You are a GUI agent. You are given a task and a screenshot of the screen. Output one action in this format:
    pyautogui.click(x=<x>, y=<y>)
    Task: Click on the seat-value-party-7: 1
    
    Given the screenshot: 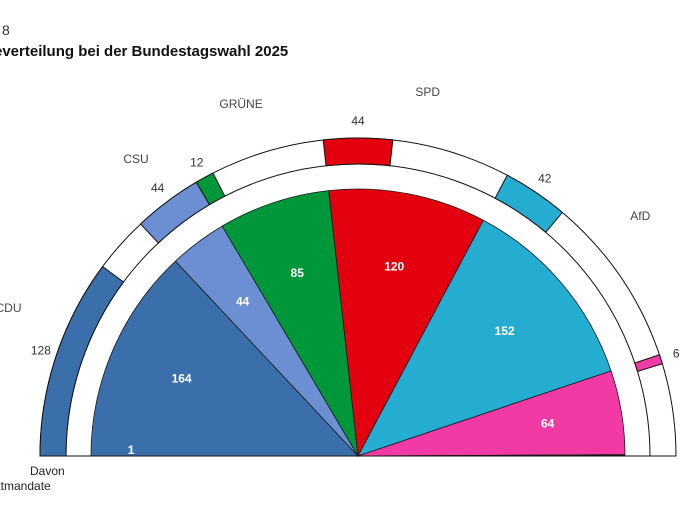 What is the action you would take?
    pyautogui.click(x=131, y=450)
    